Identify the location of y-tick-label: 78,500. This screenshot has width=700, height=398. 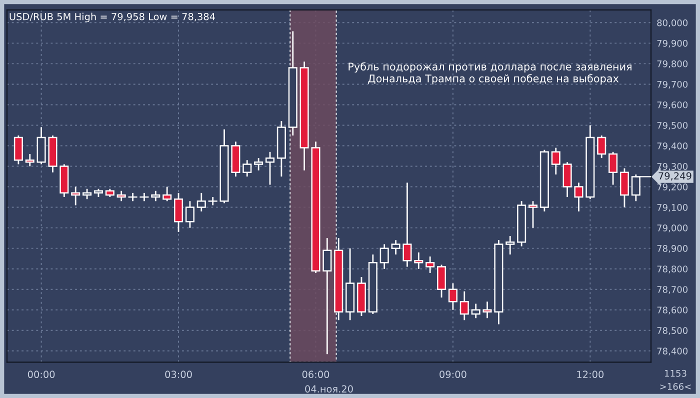
(672, 331).